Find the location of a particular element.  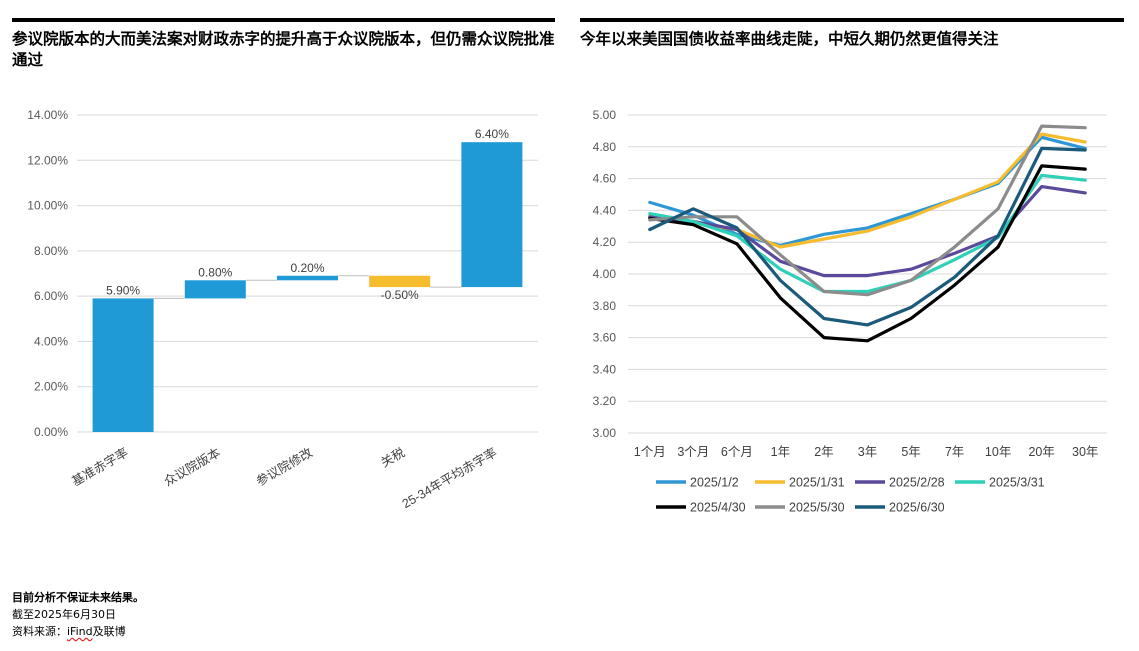

line-x-tick-label: 1个月 is located at coordinates (650, 452).